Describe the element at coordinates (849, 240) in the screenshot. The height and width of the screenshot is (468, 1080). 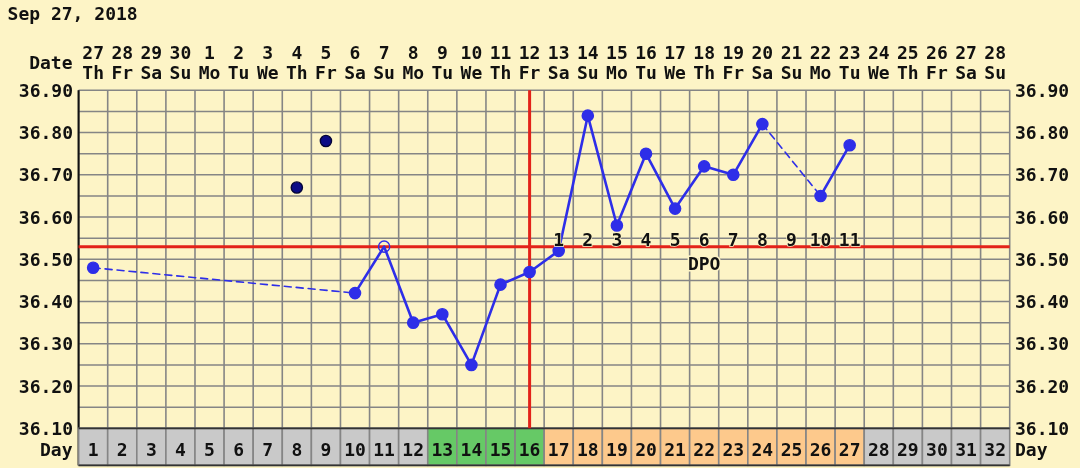
I see `annotation: 11` at that location.